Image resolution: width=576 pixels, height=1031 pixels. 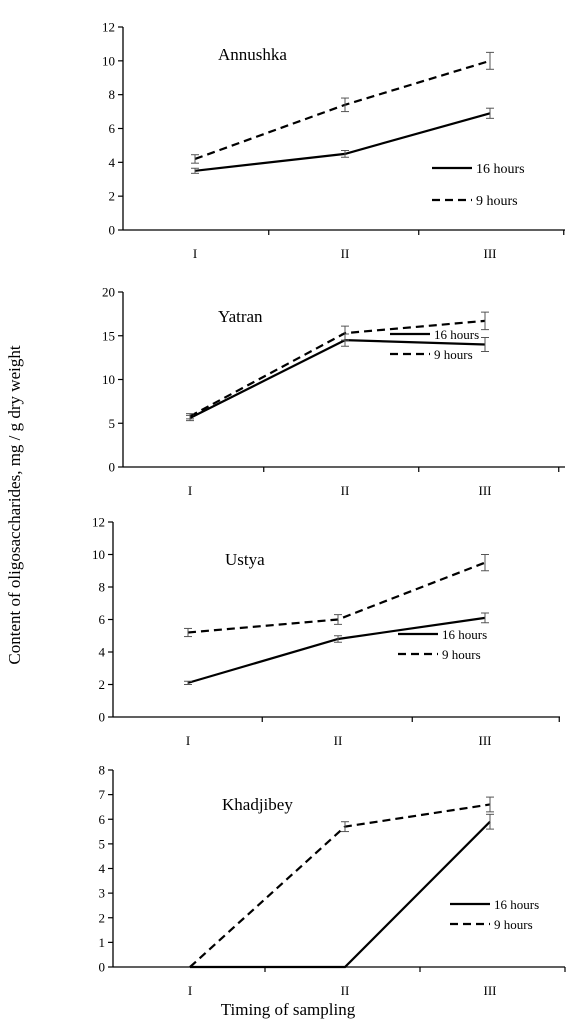 I want to click on y-tick-label: 7, so click(x=102, y=794).